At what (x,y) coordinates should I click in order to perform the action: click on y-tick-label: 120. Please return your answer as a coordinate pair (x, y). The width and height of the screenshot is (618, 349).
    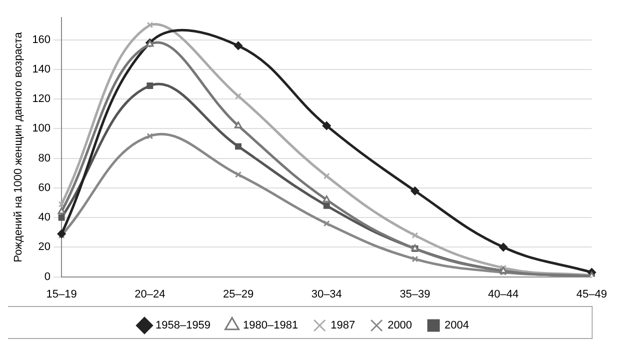
    Looking at the image, I should click on (41, 99).